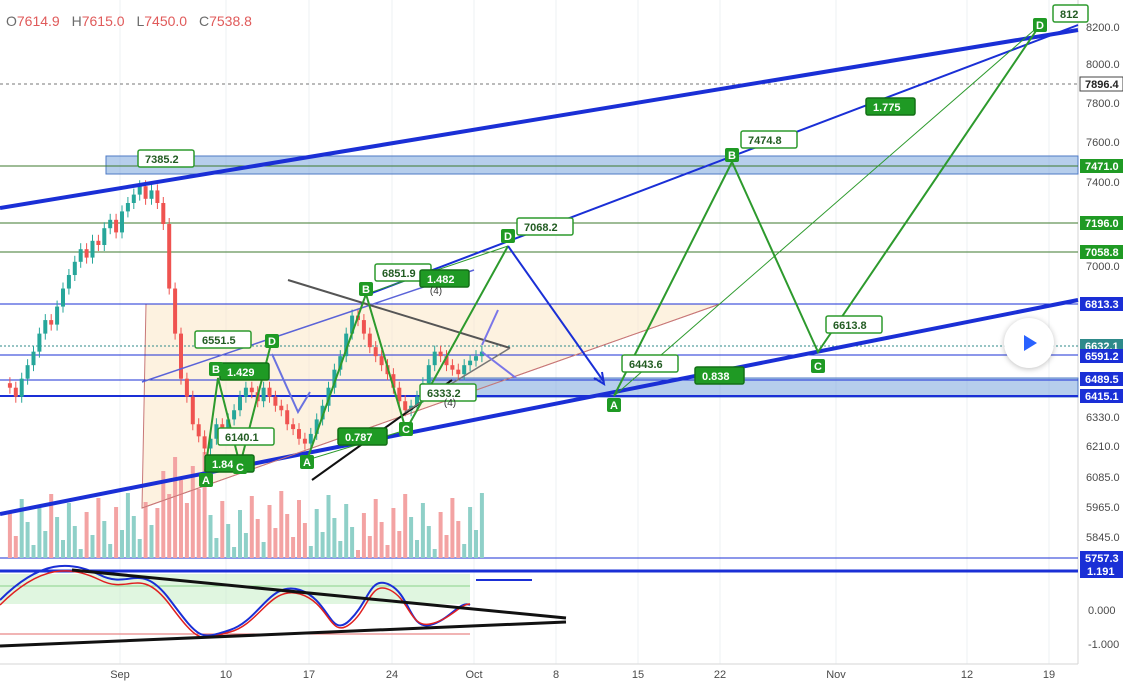 The image size is (1123, 684). What do you see at coordinates (359, 438) in the screenshot?
I see `pattern-label-text: 0.787` at bounding box center [359, 438].